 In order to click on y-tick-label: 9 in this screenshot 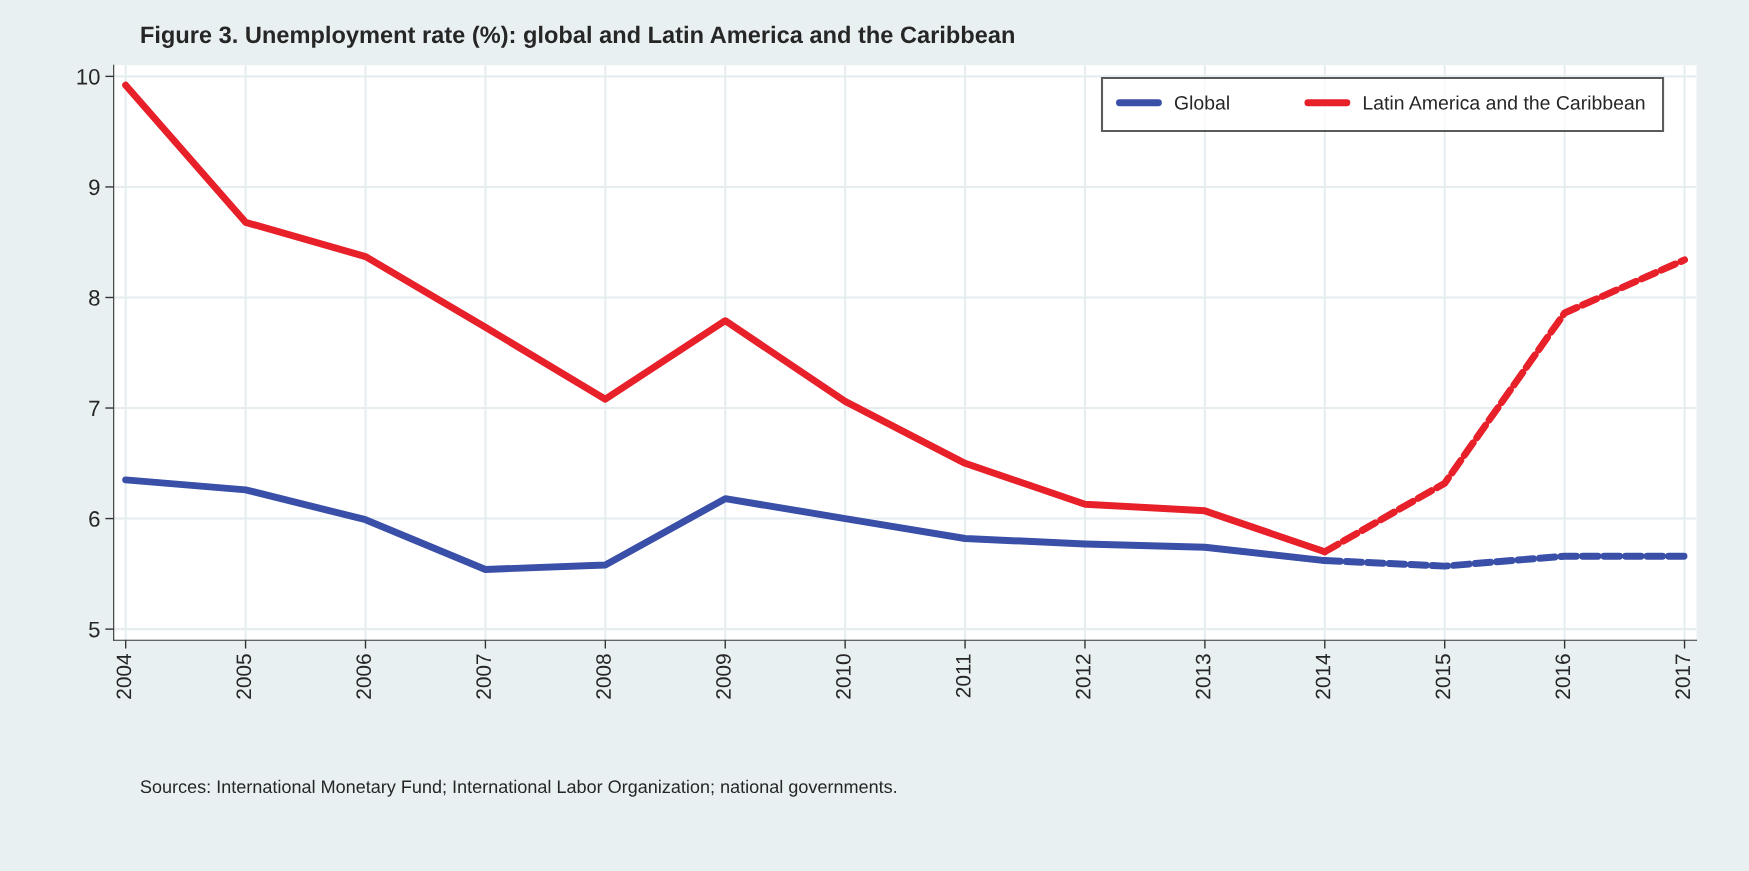, I will do `click(94, 187)`.